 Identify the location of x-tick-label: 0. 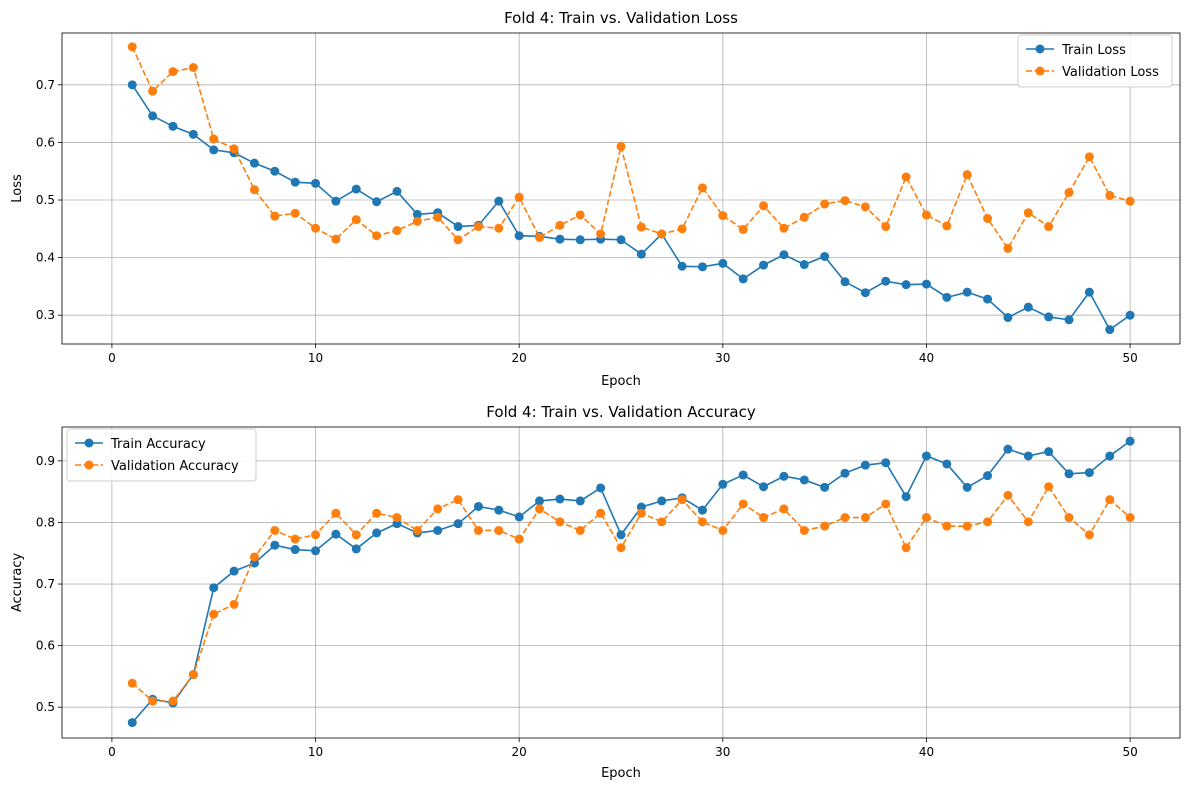
(112, 358).